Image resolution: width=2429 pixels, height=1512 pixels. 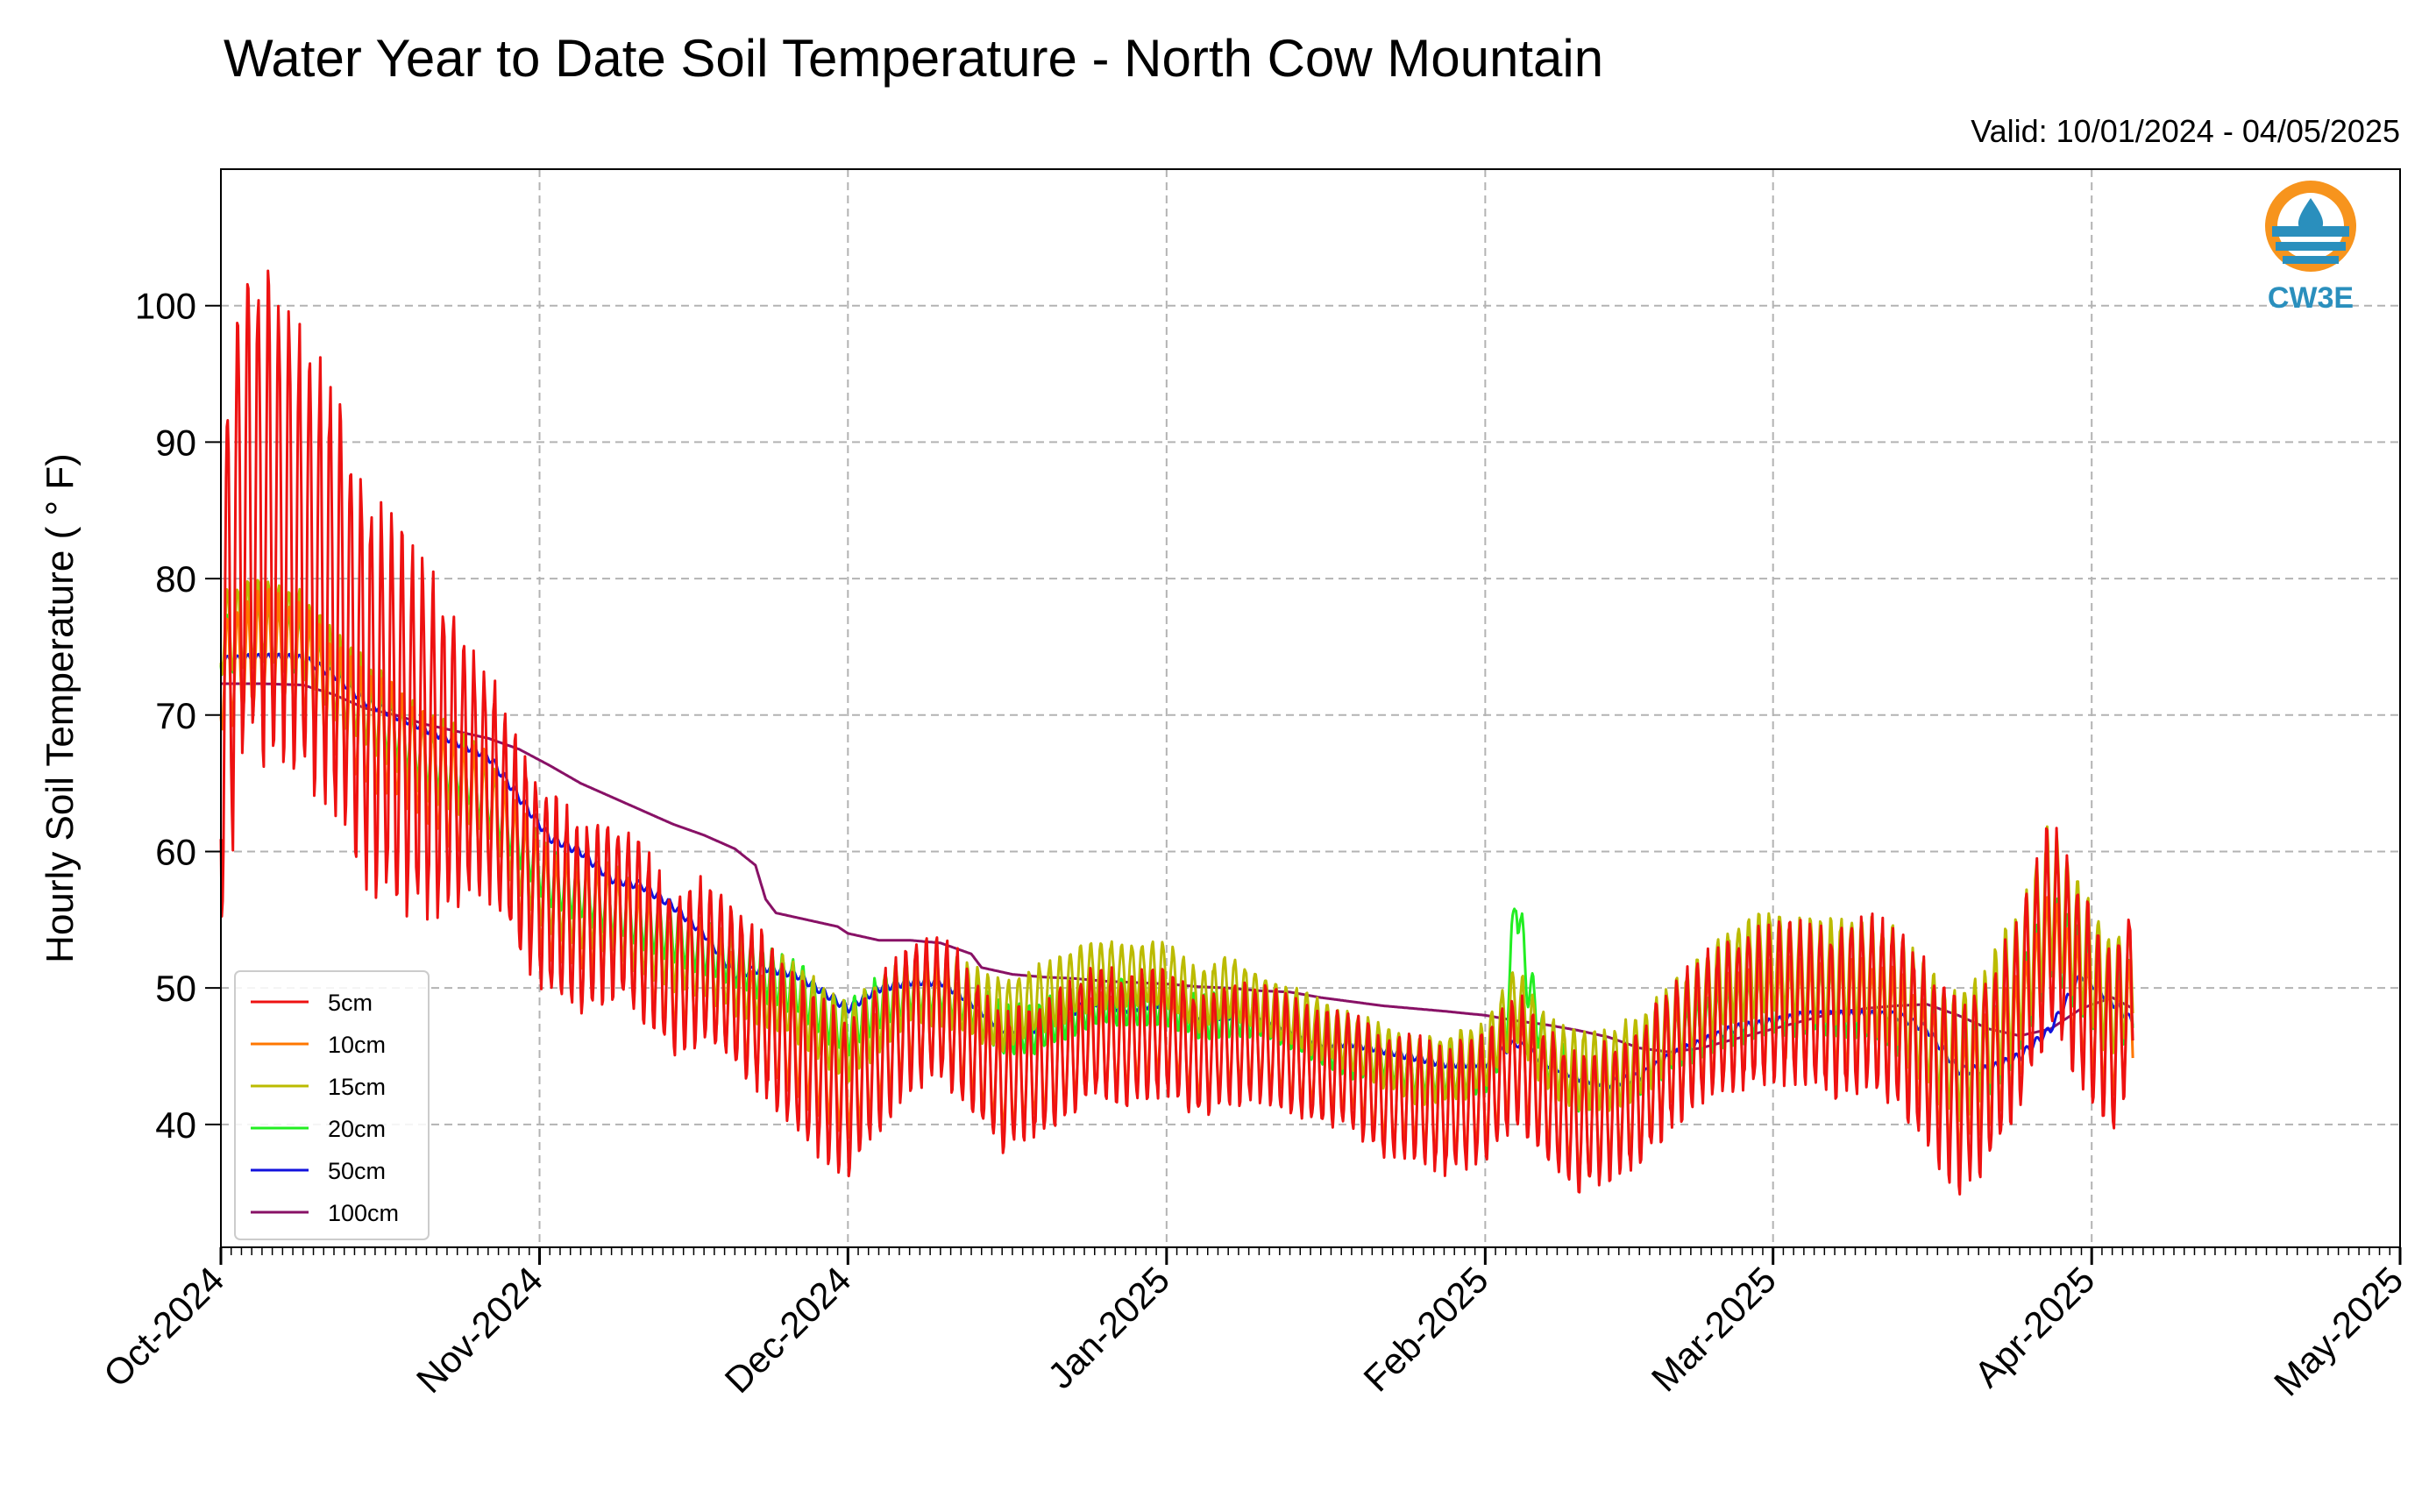 What do you see at coordinates (176, 715) in the screenshot?
I see `y-tick-label-70: 70` at bounding box center [176, 715].